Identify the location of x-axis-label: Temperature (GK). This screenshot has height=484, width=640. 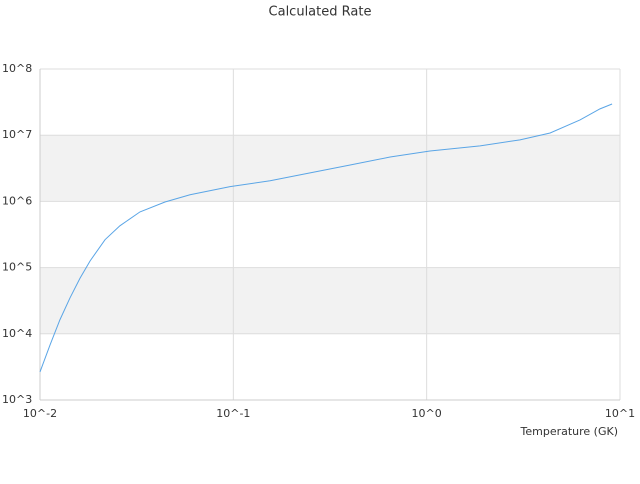
(569, 431).